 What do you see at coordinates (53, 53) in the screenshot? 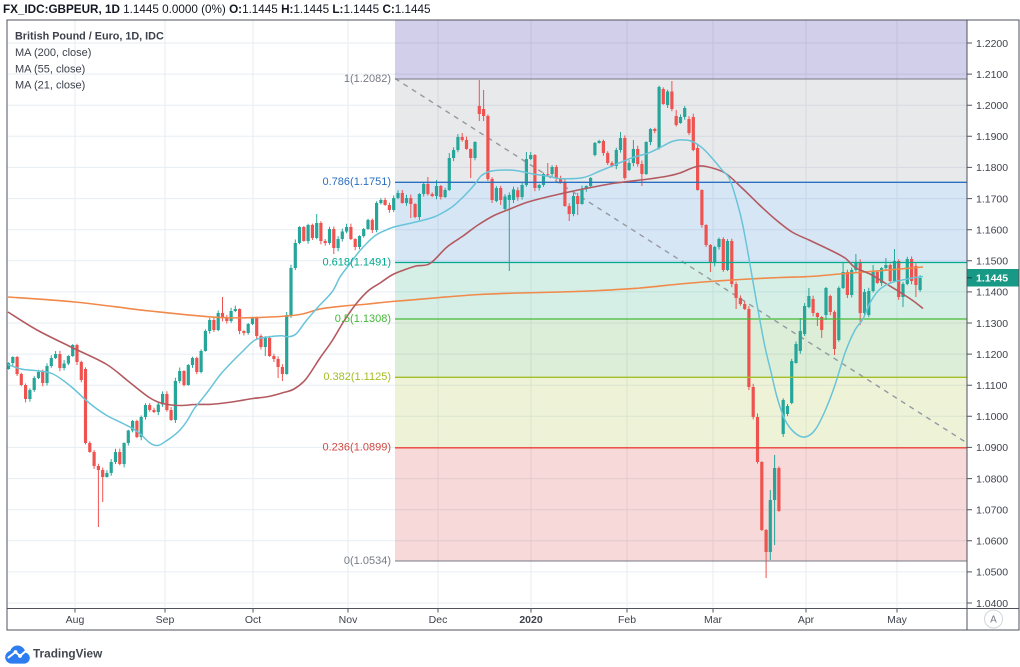
I see `svg-text: MA (200, close)` at bounding box center [53, 53].